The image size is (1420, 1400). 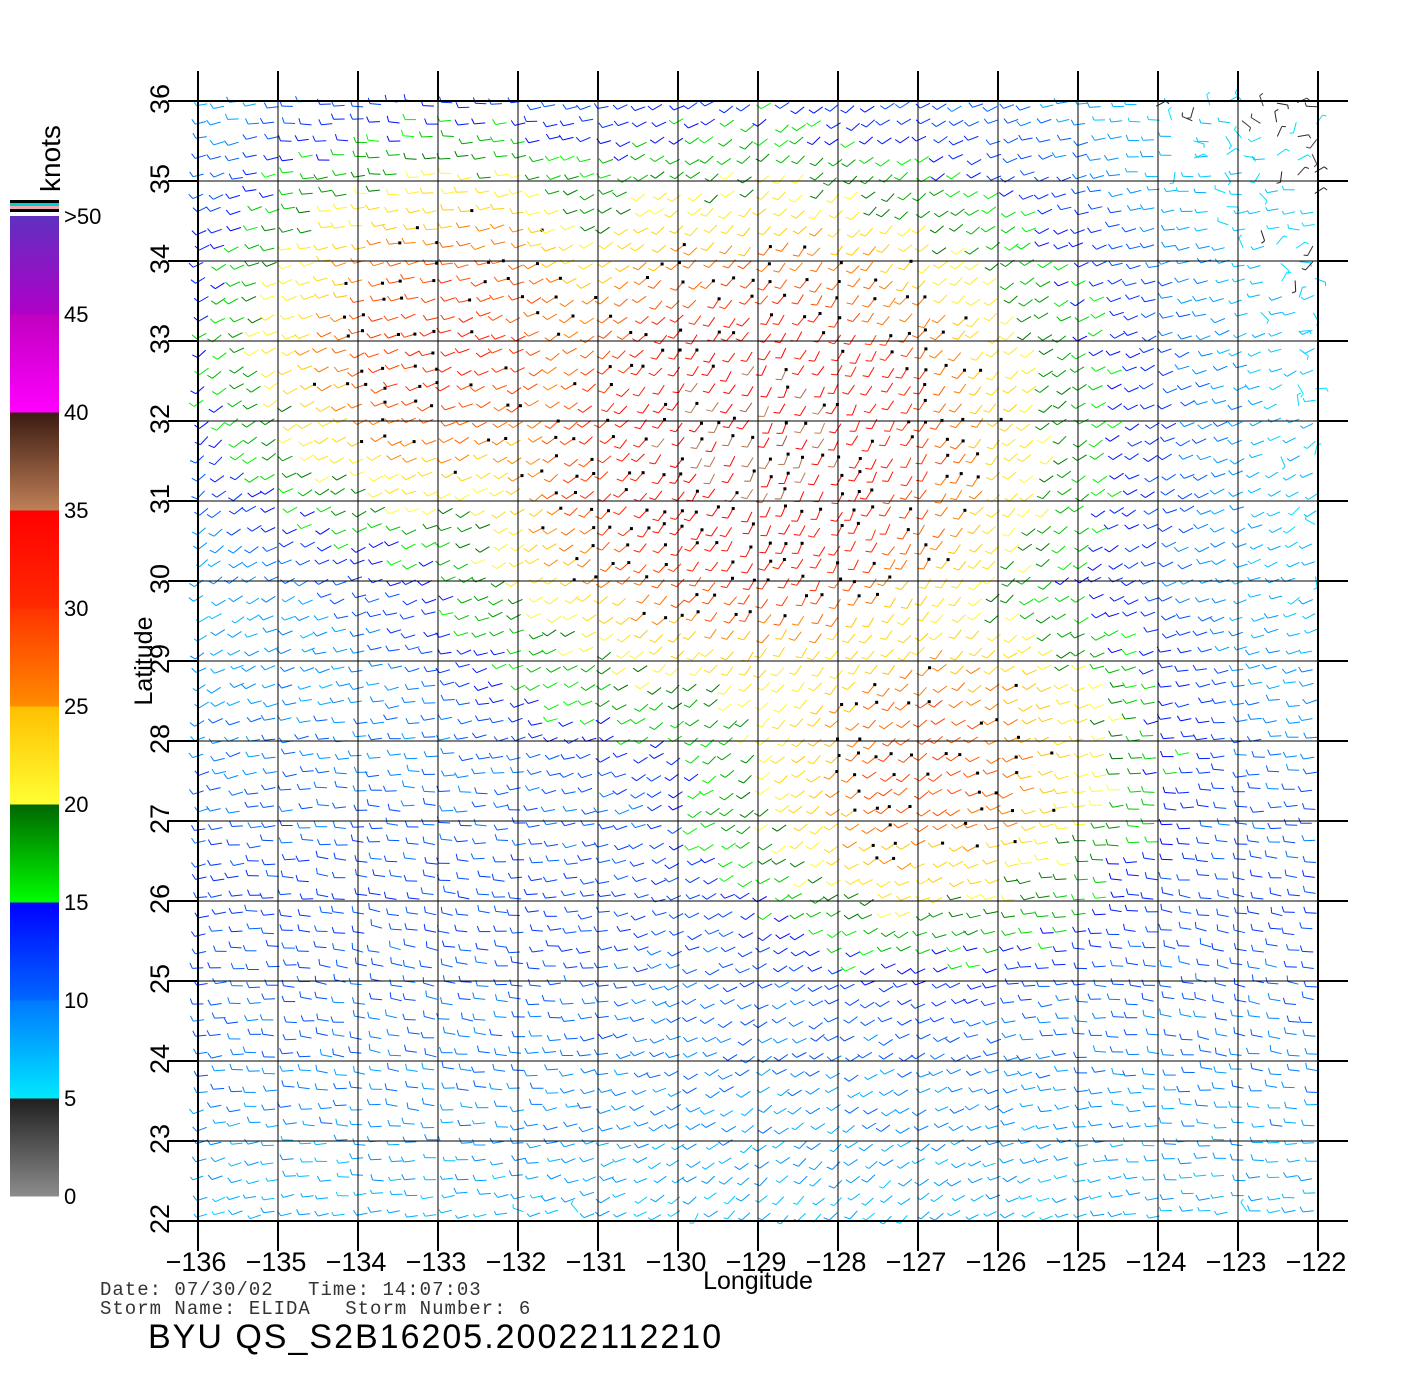 What do you see at coordinates (768, 580) in the screenshot?
I see `rain-flag-dot` at bounding box center [768, 580].